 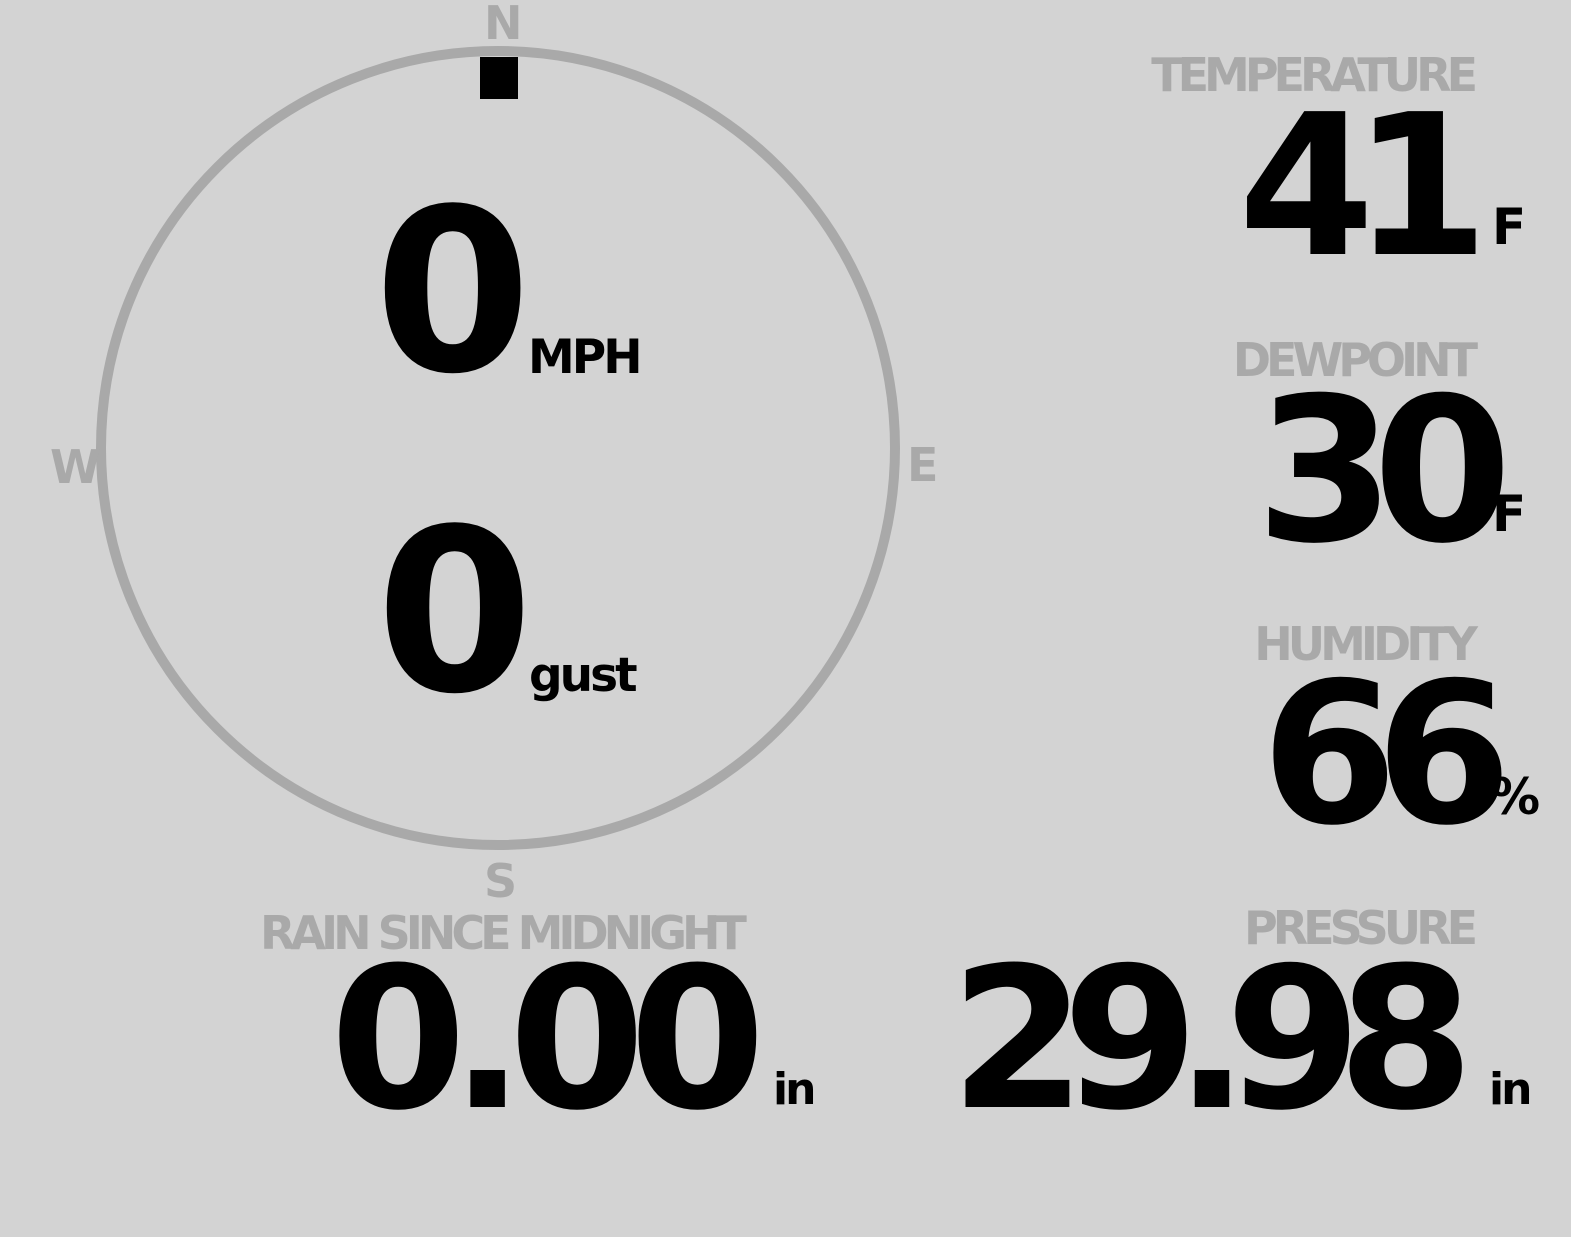 I want to click on wind-gust-unit: gust, so click(x=583, y=675).